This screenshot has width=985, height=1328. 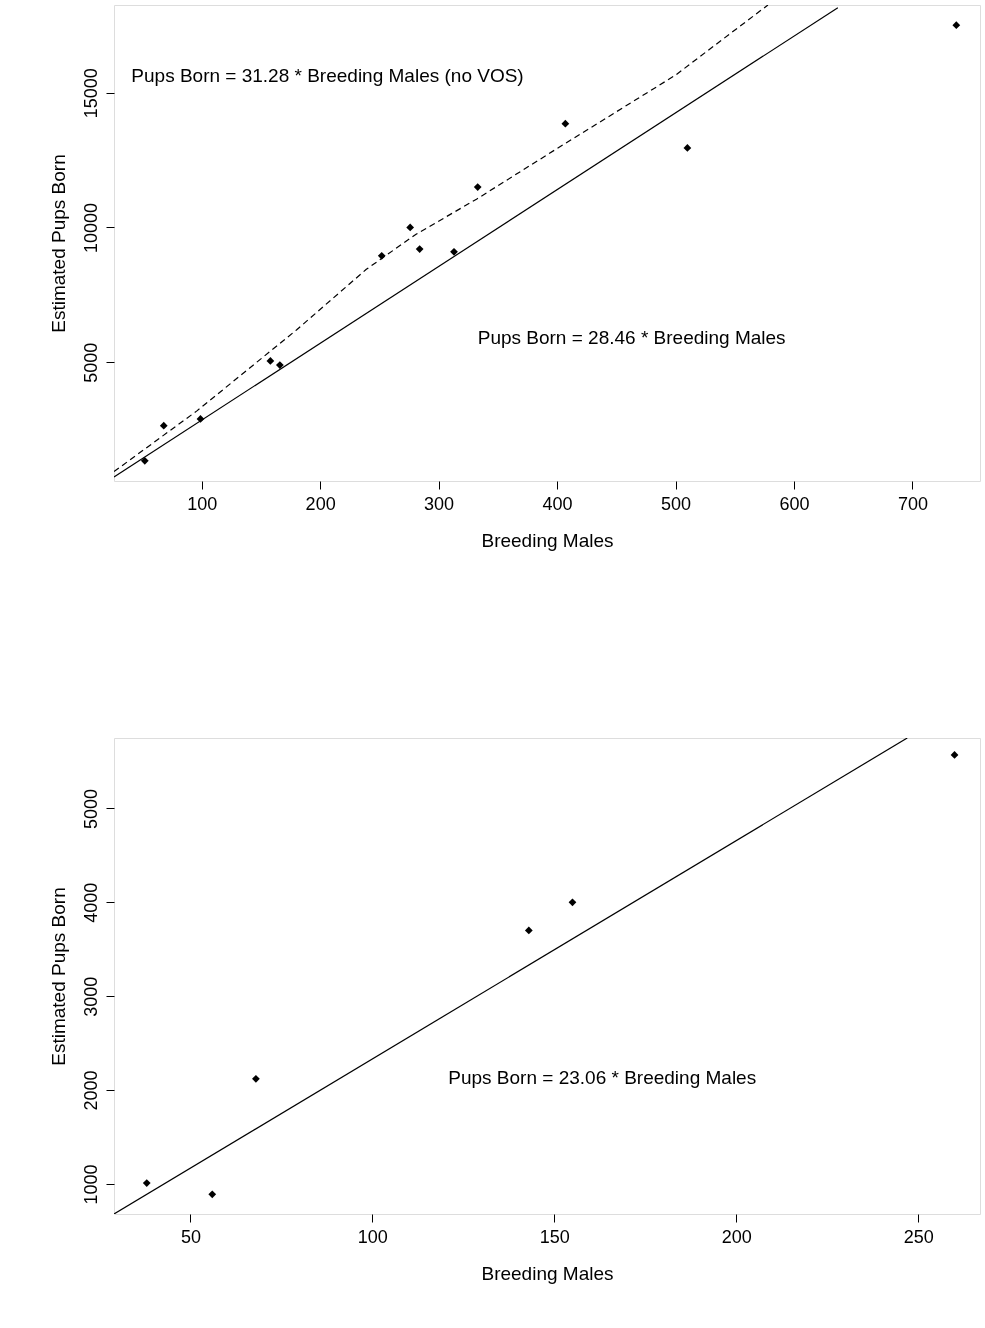 I want to click on y-tick-label: 15000, so click(x=90, y=93).